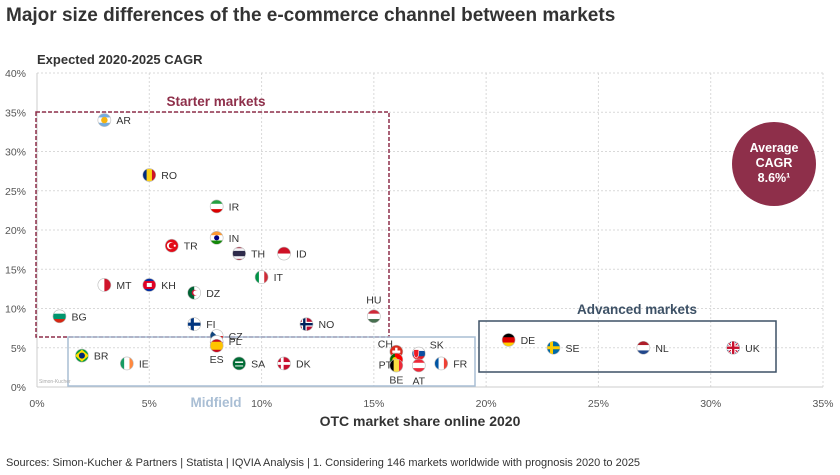  I want to click on y-tick-label: 40%, so click(15, 74).